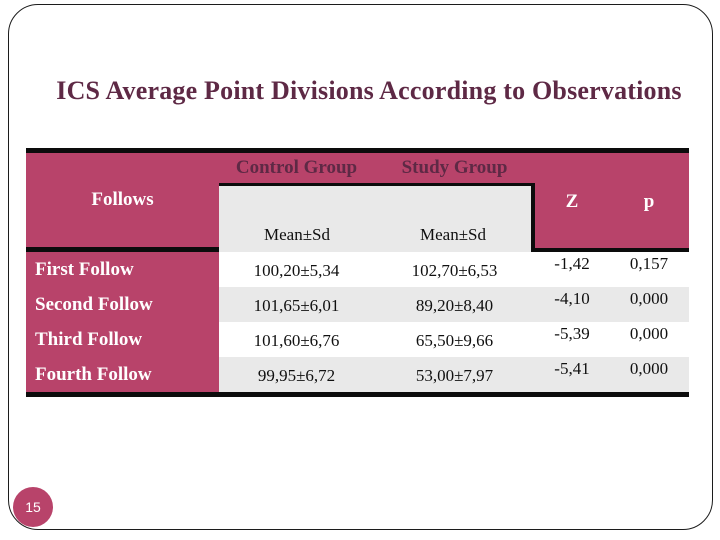 Image resolution: width=720 pixels, height=540 pixels. I want to click on row-header-follows: Follows, so click(122, 199).